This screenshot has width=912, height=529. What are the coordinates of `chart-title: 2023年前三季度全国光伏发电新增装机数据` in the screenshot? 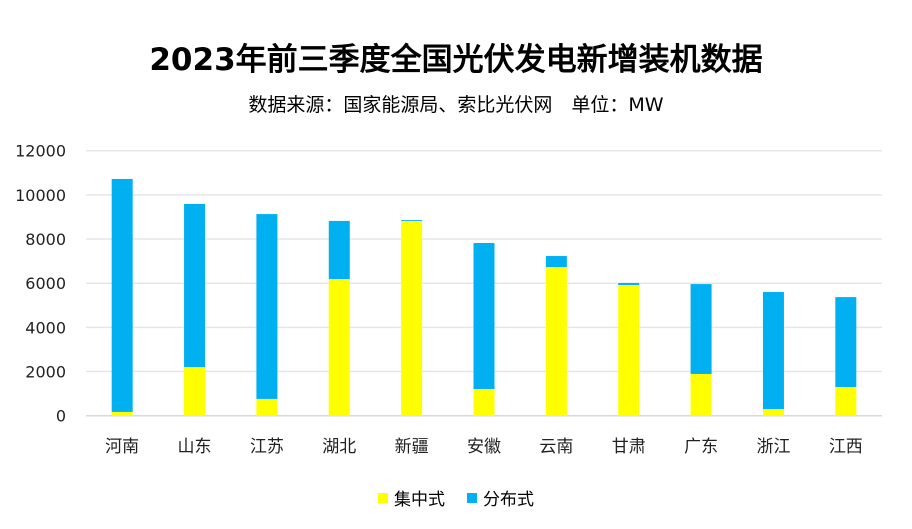 It's located at (456, 60).